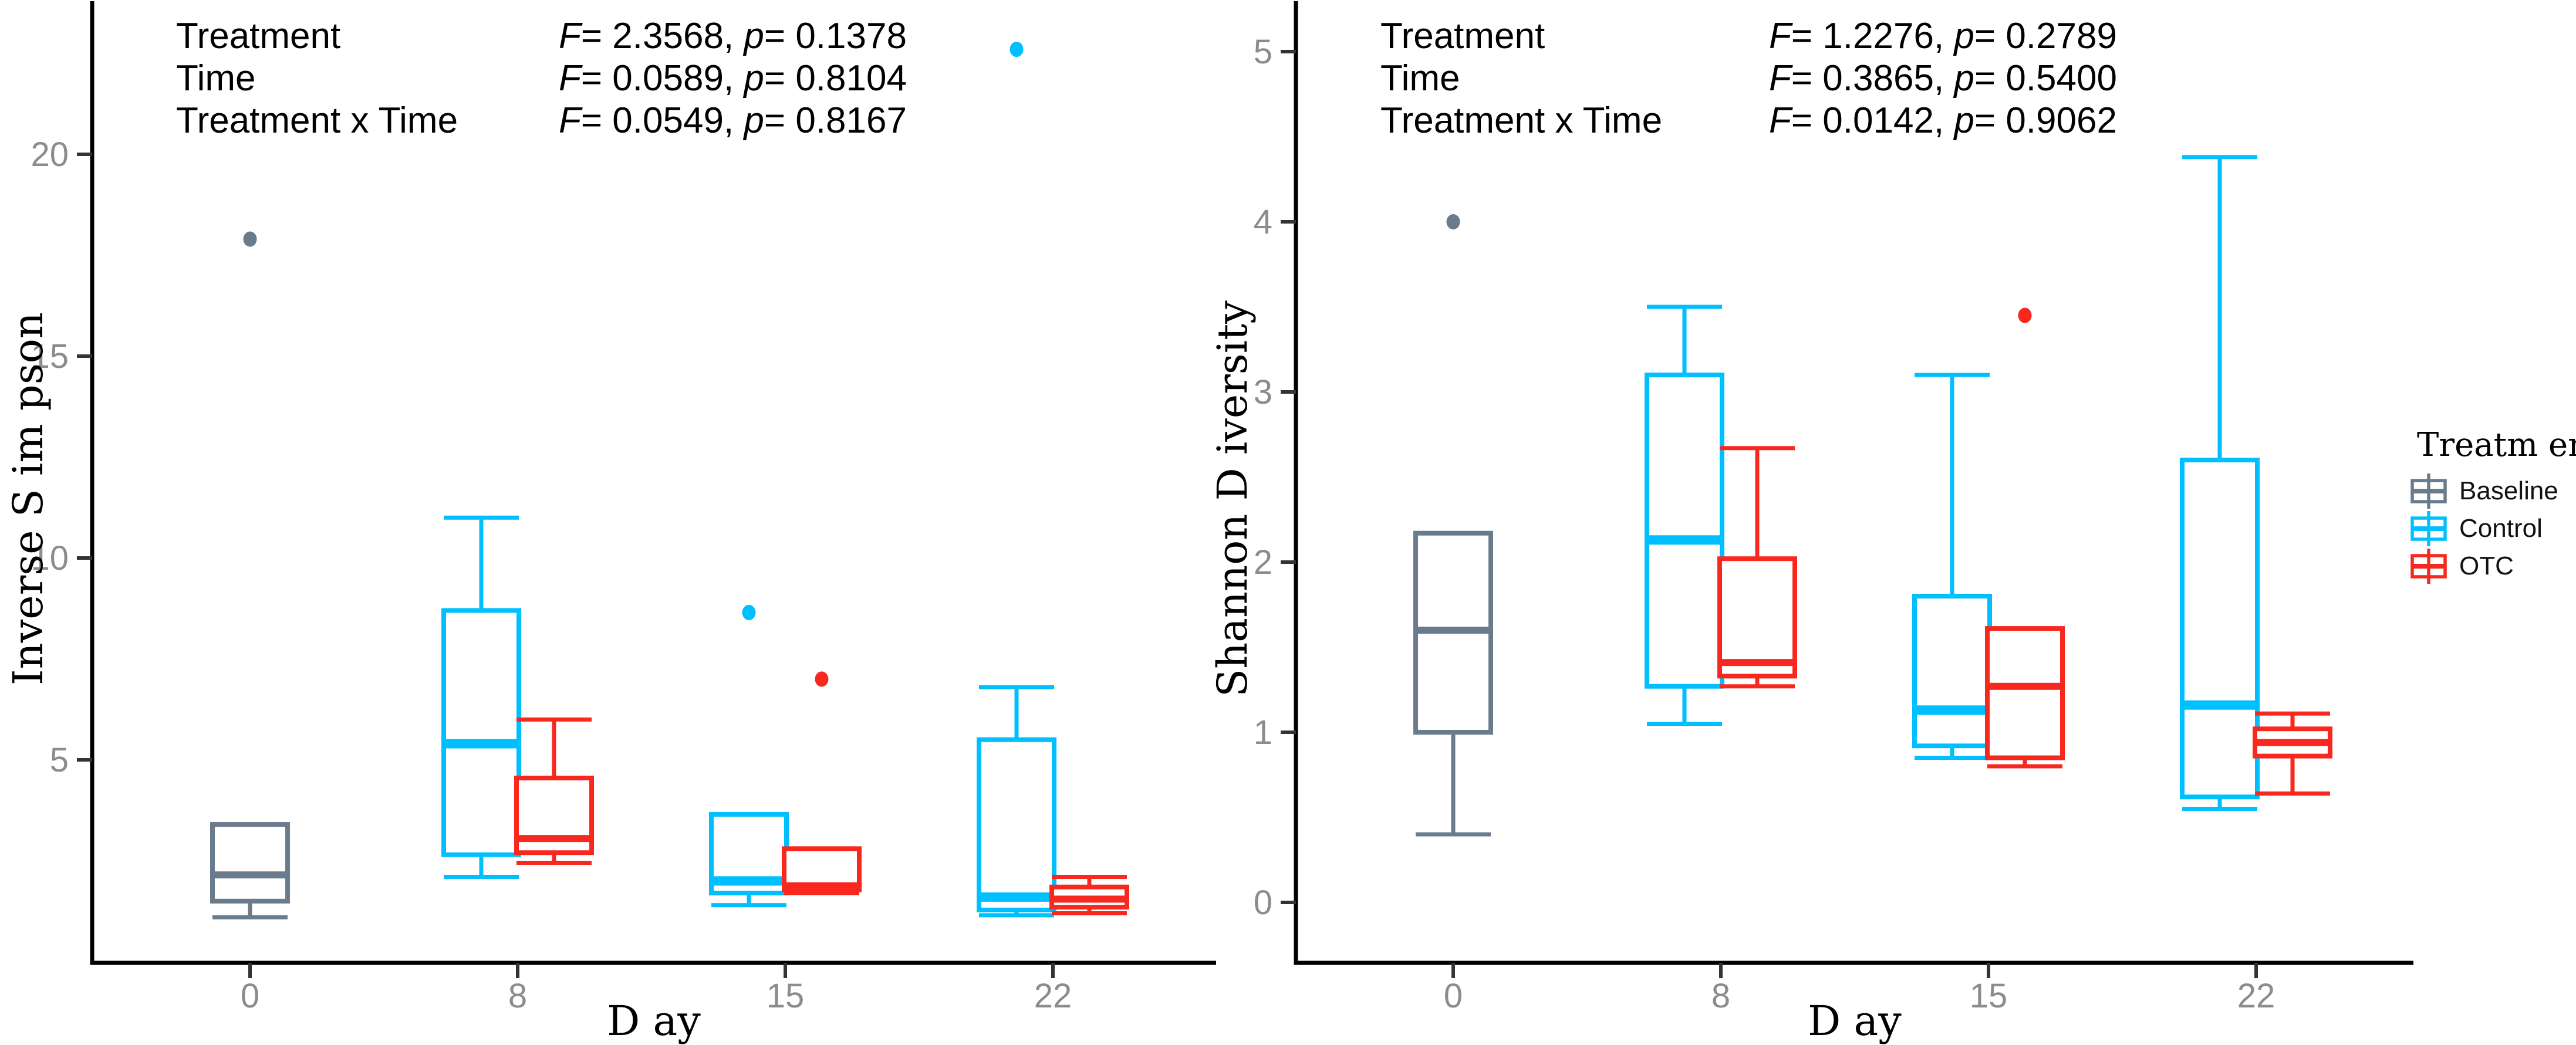 The width and height of the screenshot is (2576, 1045). What do you see at coordinates (50, 155) in the screenshot?
I see `y-tick-label: 20` at bounding box center [50, 155].